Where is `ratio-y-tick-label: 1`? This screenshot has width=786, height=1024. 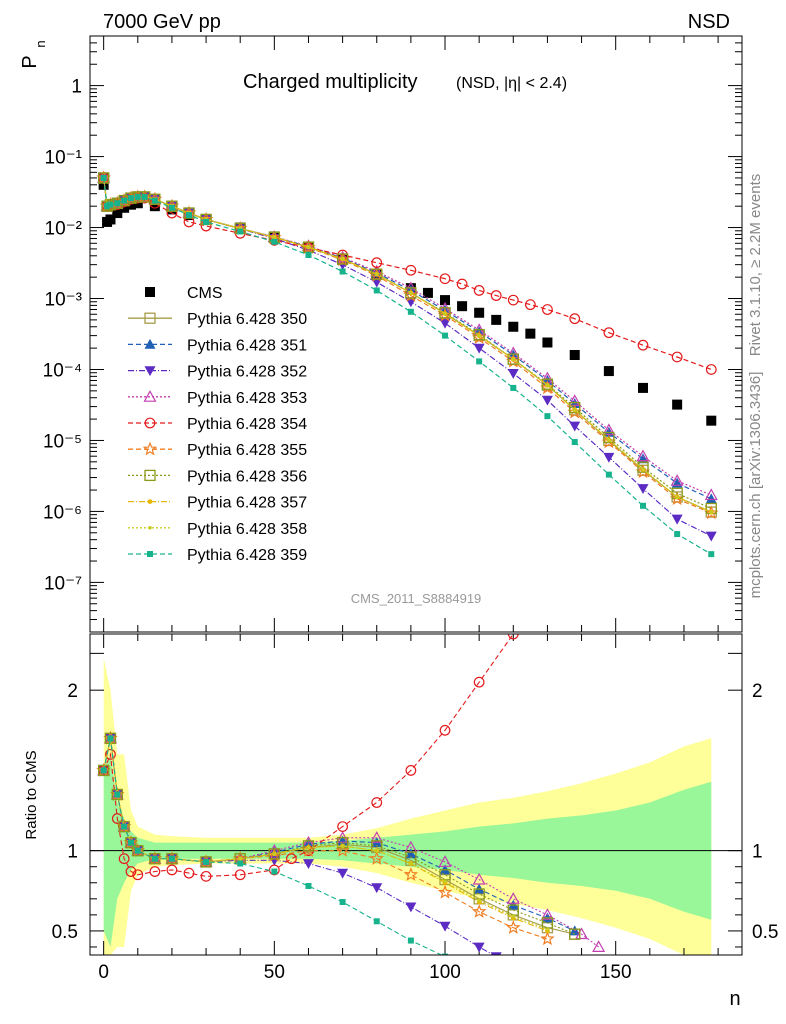
ratio-y-tick-label: 1 is located at coordinates (72, 852).